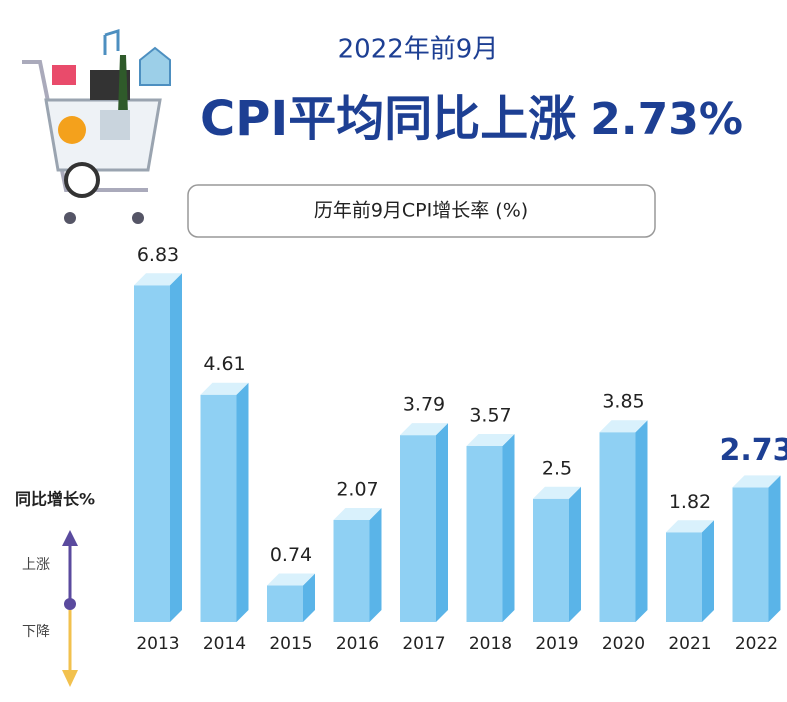 This screenshot has width=787, height=702. What do you see at coordinates (623, 402) in the screenshot?
I see `value-label: 3.85` at bounding box center [623, 402].